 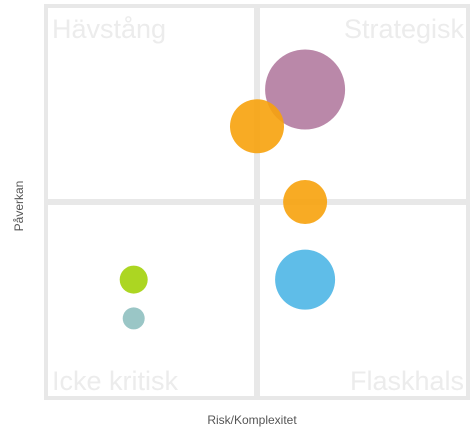 What do you see at coordinates (109, 29) in the screenshot?
I see `quadrant-label-top-left: Hävstång` at bounding box center [109, 29].